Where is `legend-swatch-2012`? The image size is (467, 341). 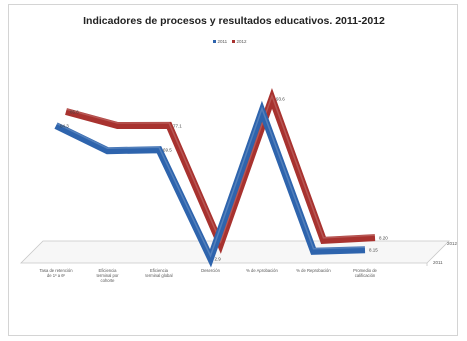
legend-swatch-2012 is located at coordinates (233, 41).